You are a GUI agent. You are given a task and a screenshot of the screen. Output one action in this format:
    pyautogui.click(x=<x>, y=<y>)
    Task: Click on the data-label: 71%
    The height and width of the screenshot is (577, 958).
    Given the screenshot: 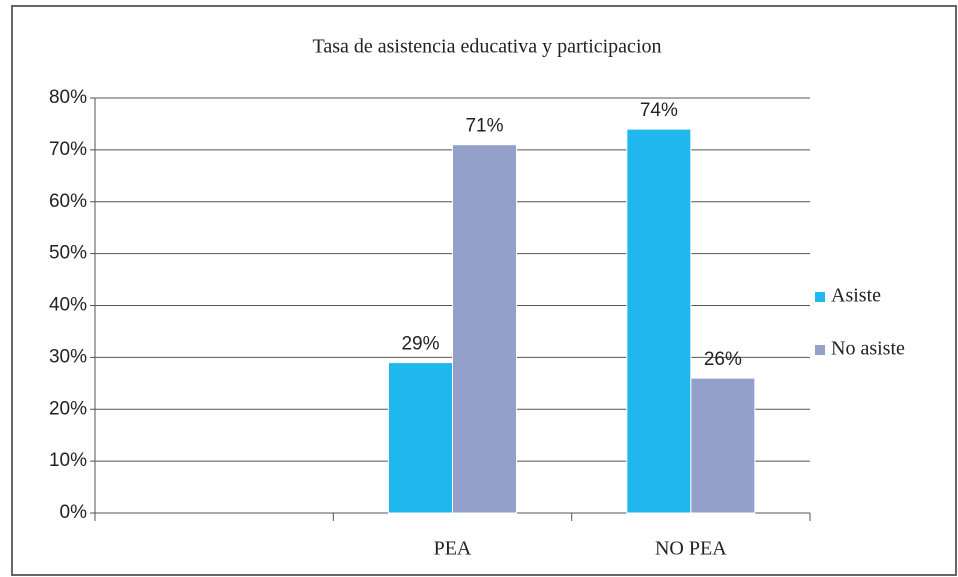 What is the action you would take?
    pyautogui.click(x=484, y=126)
    